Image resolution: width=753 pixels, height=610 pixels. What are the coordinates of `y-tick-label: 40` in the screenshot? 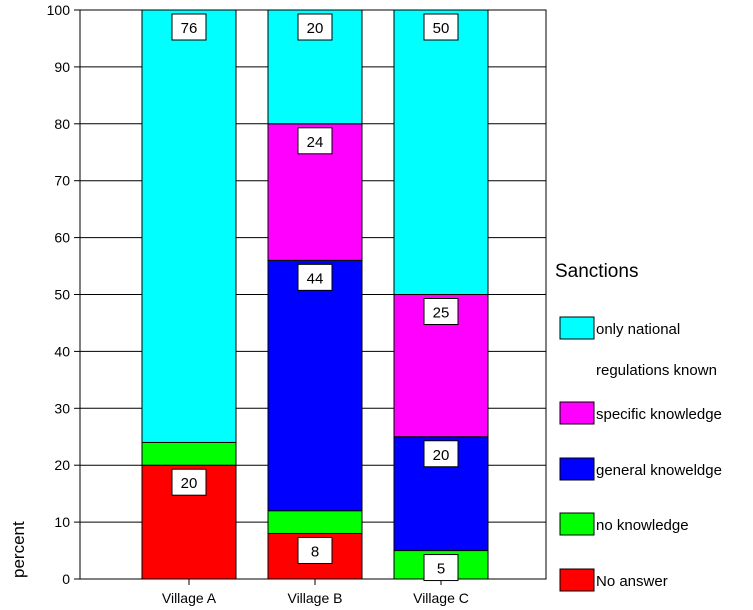 It's located at (62, 351).